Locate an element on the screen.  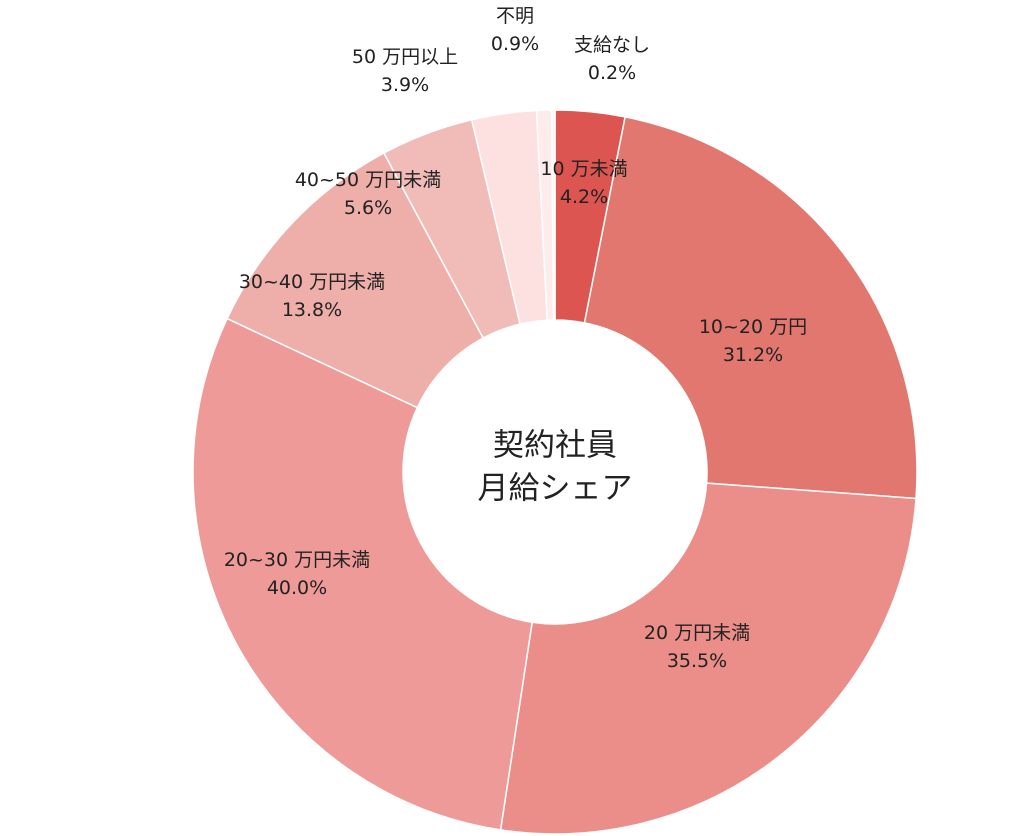
slice-label-9: 支給なし is located at coordinates (612, 45).